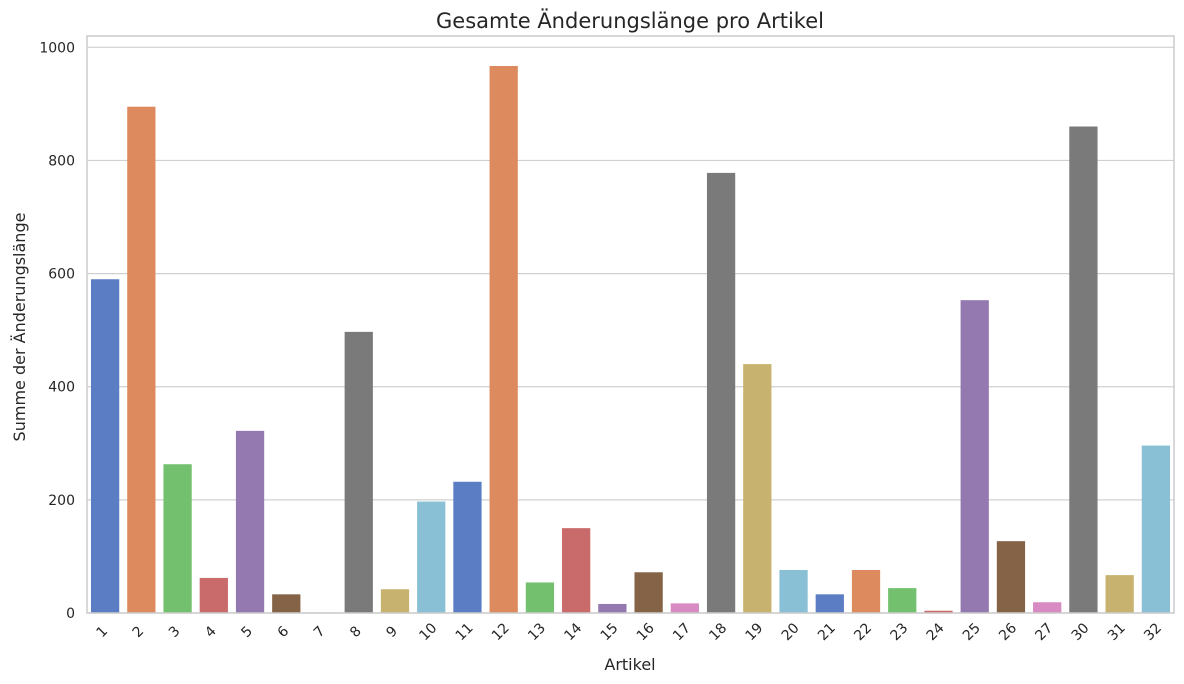 Image resolution: width=1184 pixels, height=684 pixels. Describe the element at coordinates (247, 632) in the screenshot. I see `x-tick-label: 5` at that location.